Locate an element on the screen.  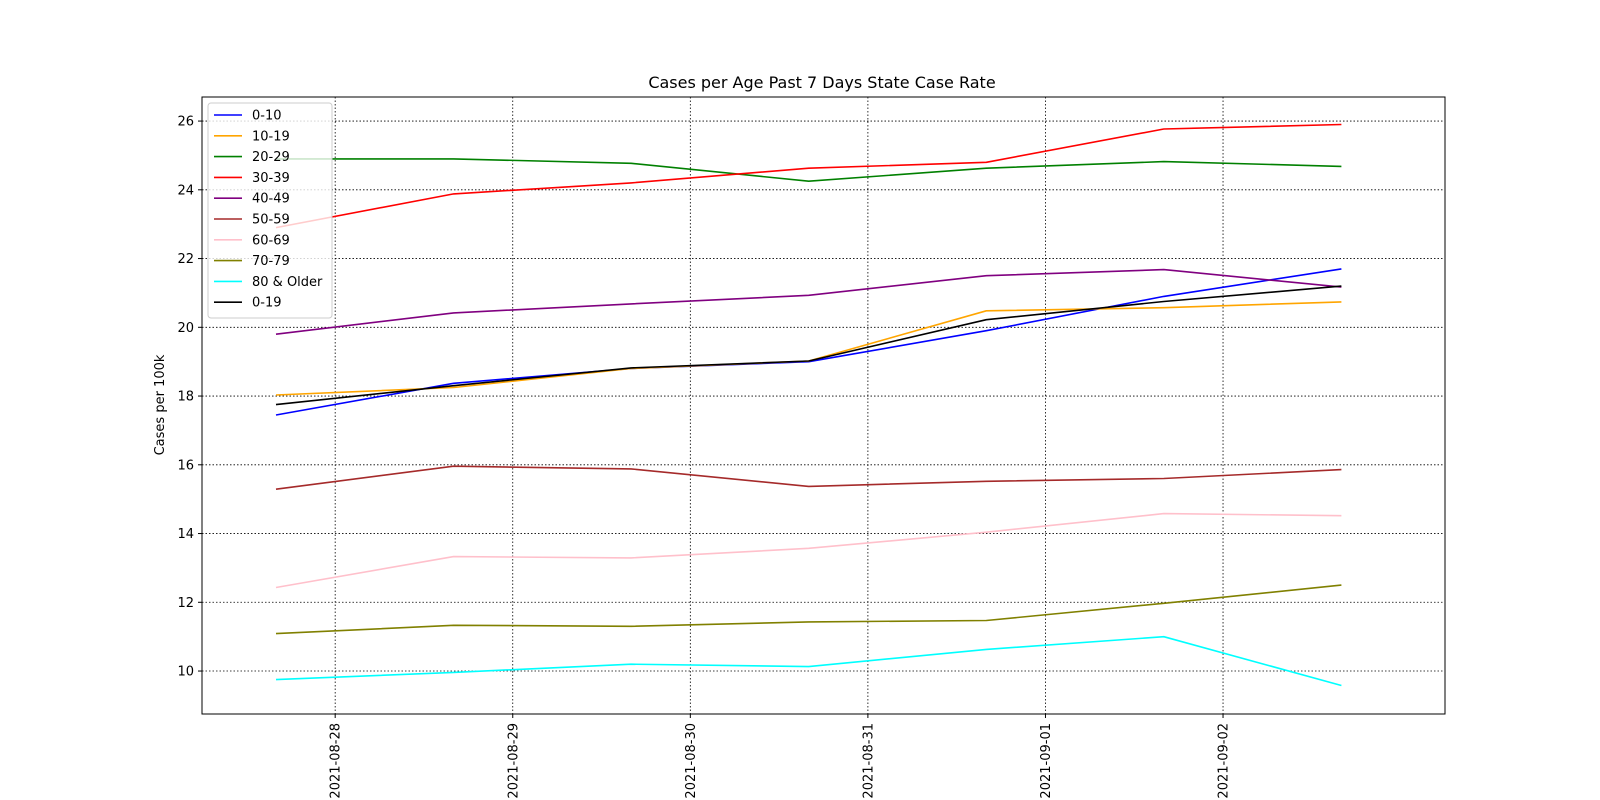
x-tick-label: 2021-08-28 is located at coordinates (336, 761).